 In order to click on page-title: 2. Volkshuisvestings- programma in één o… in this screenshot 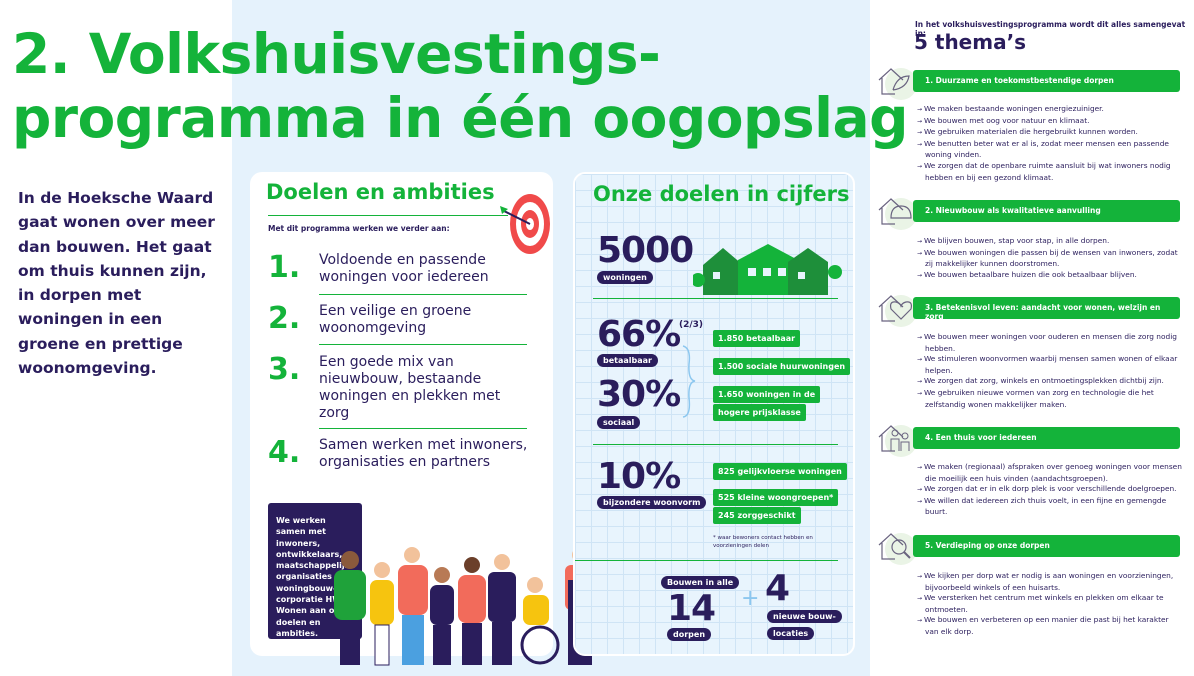, I will do `click(460, 86)`.